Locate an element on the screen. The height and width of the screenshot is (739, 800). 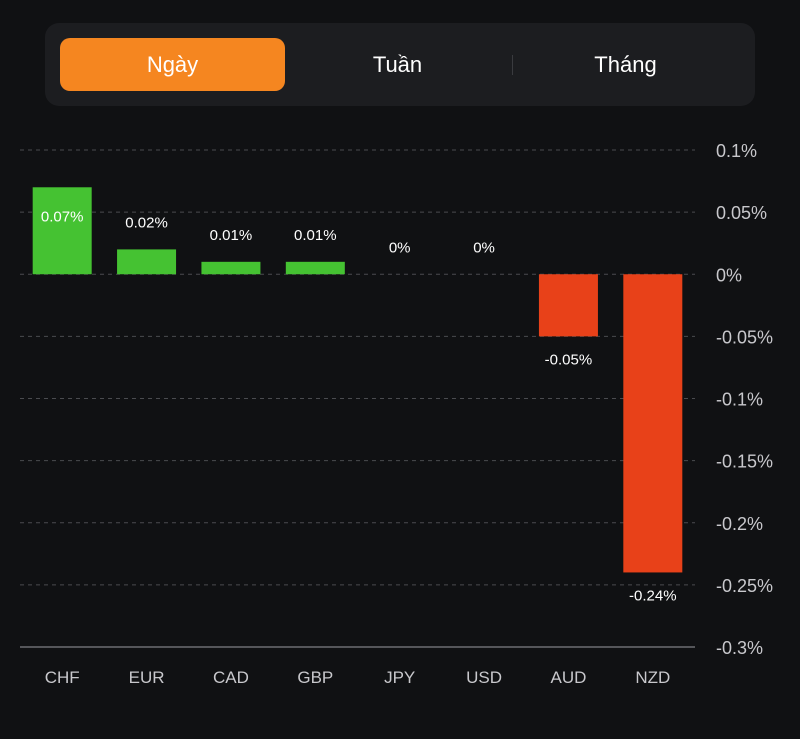
bar-gbp is located at coordinates (315, 268).